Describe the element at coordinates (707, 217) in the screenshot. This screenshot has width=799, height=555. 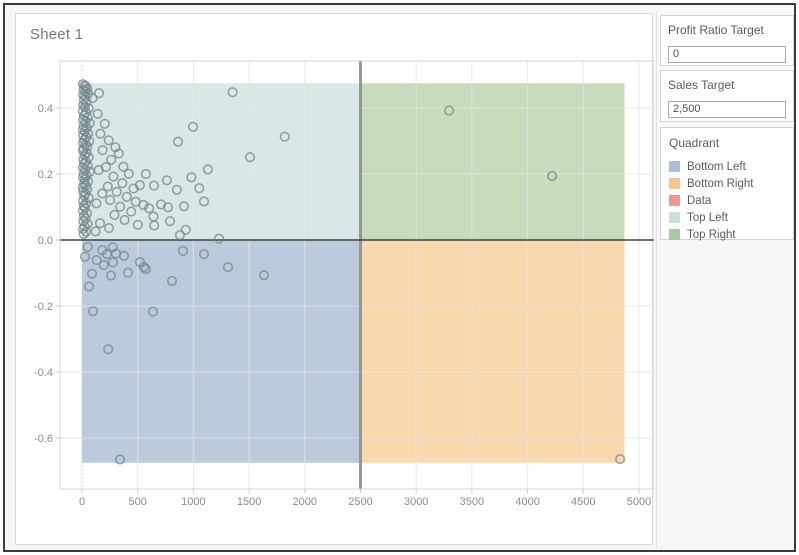
I see `legend-item-label: Top Left` at that location.